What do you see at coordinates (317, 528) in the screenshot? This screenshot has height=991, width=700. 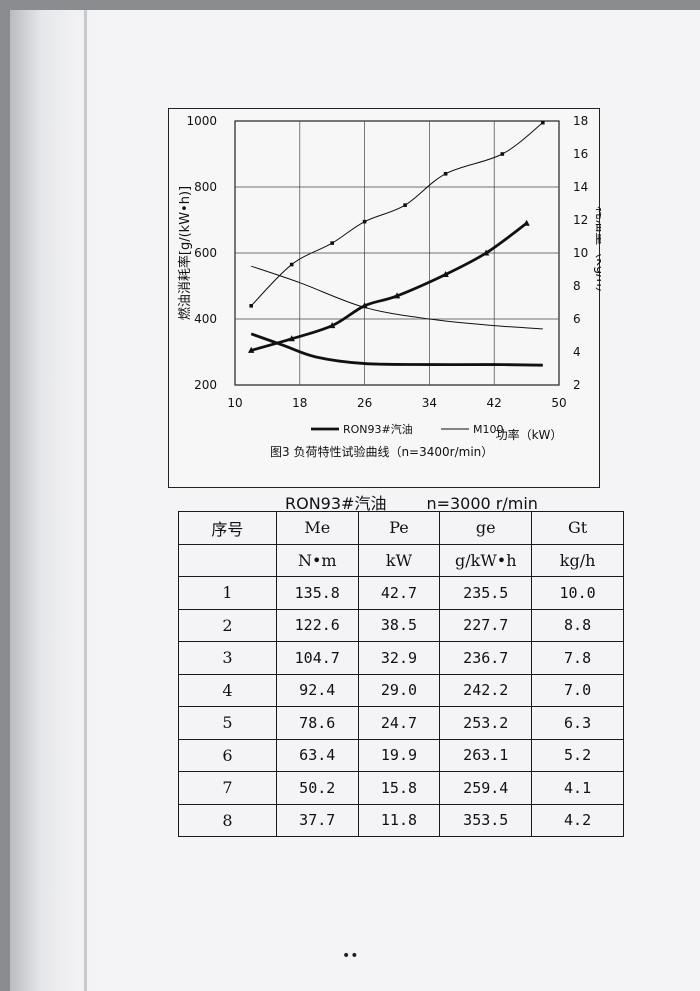 I see `header-me: Me` at bounding box center [317, 528].